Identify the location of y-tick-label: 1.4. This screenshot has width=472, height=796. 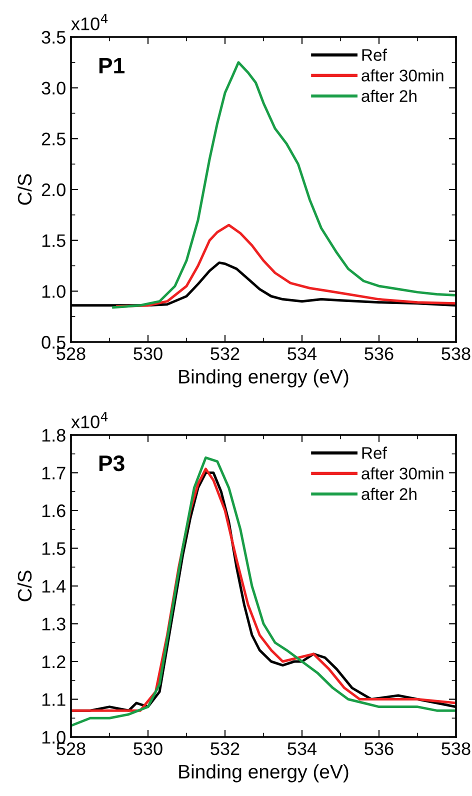
(54, 586).